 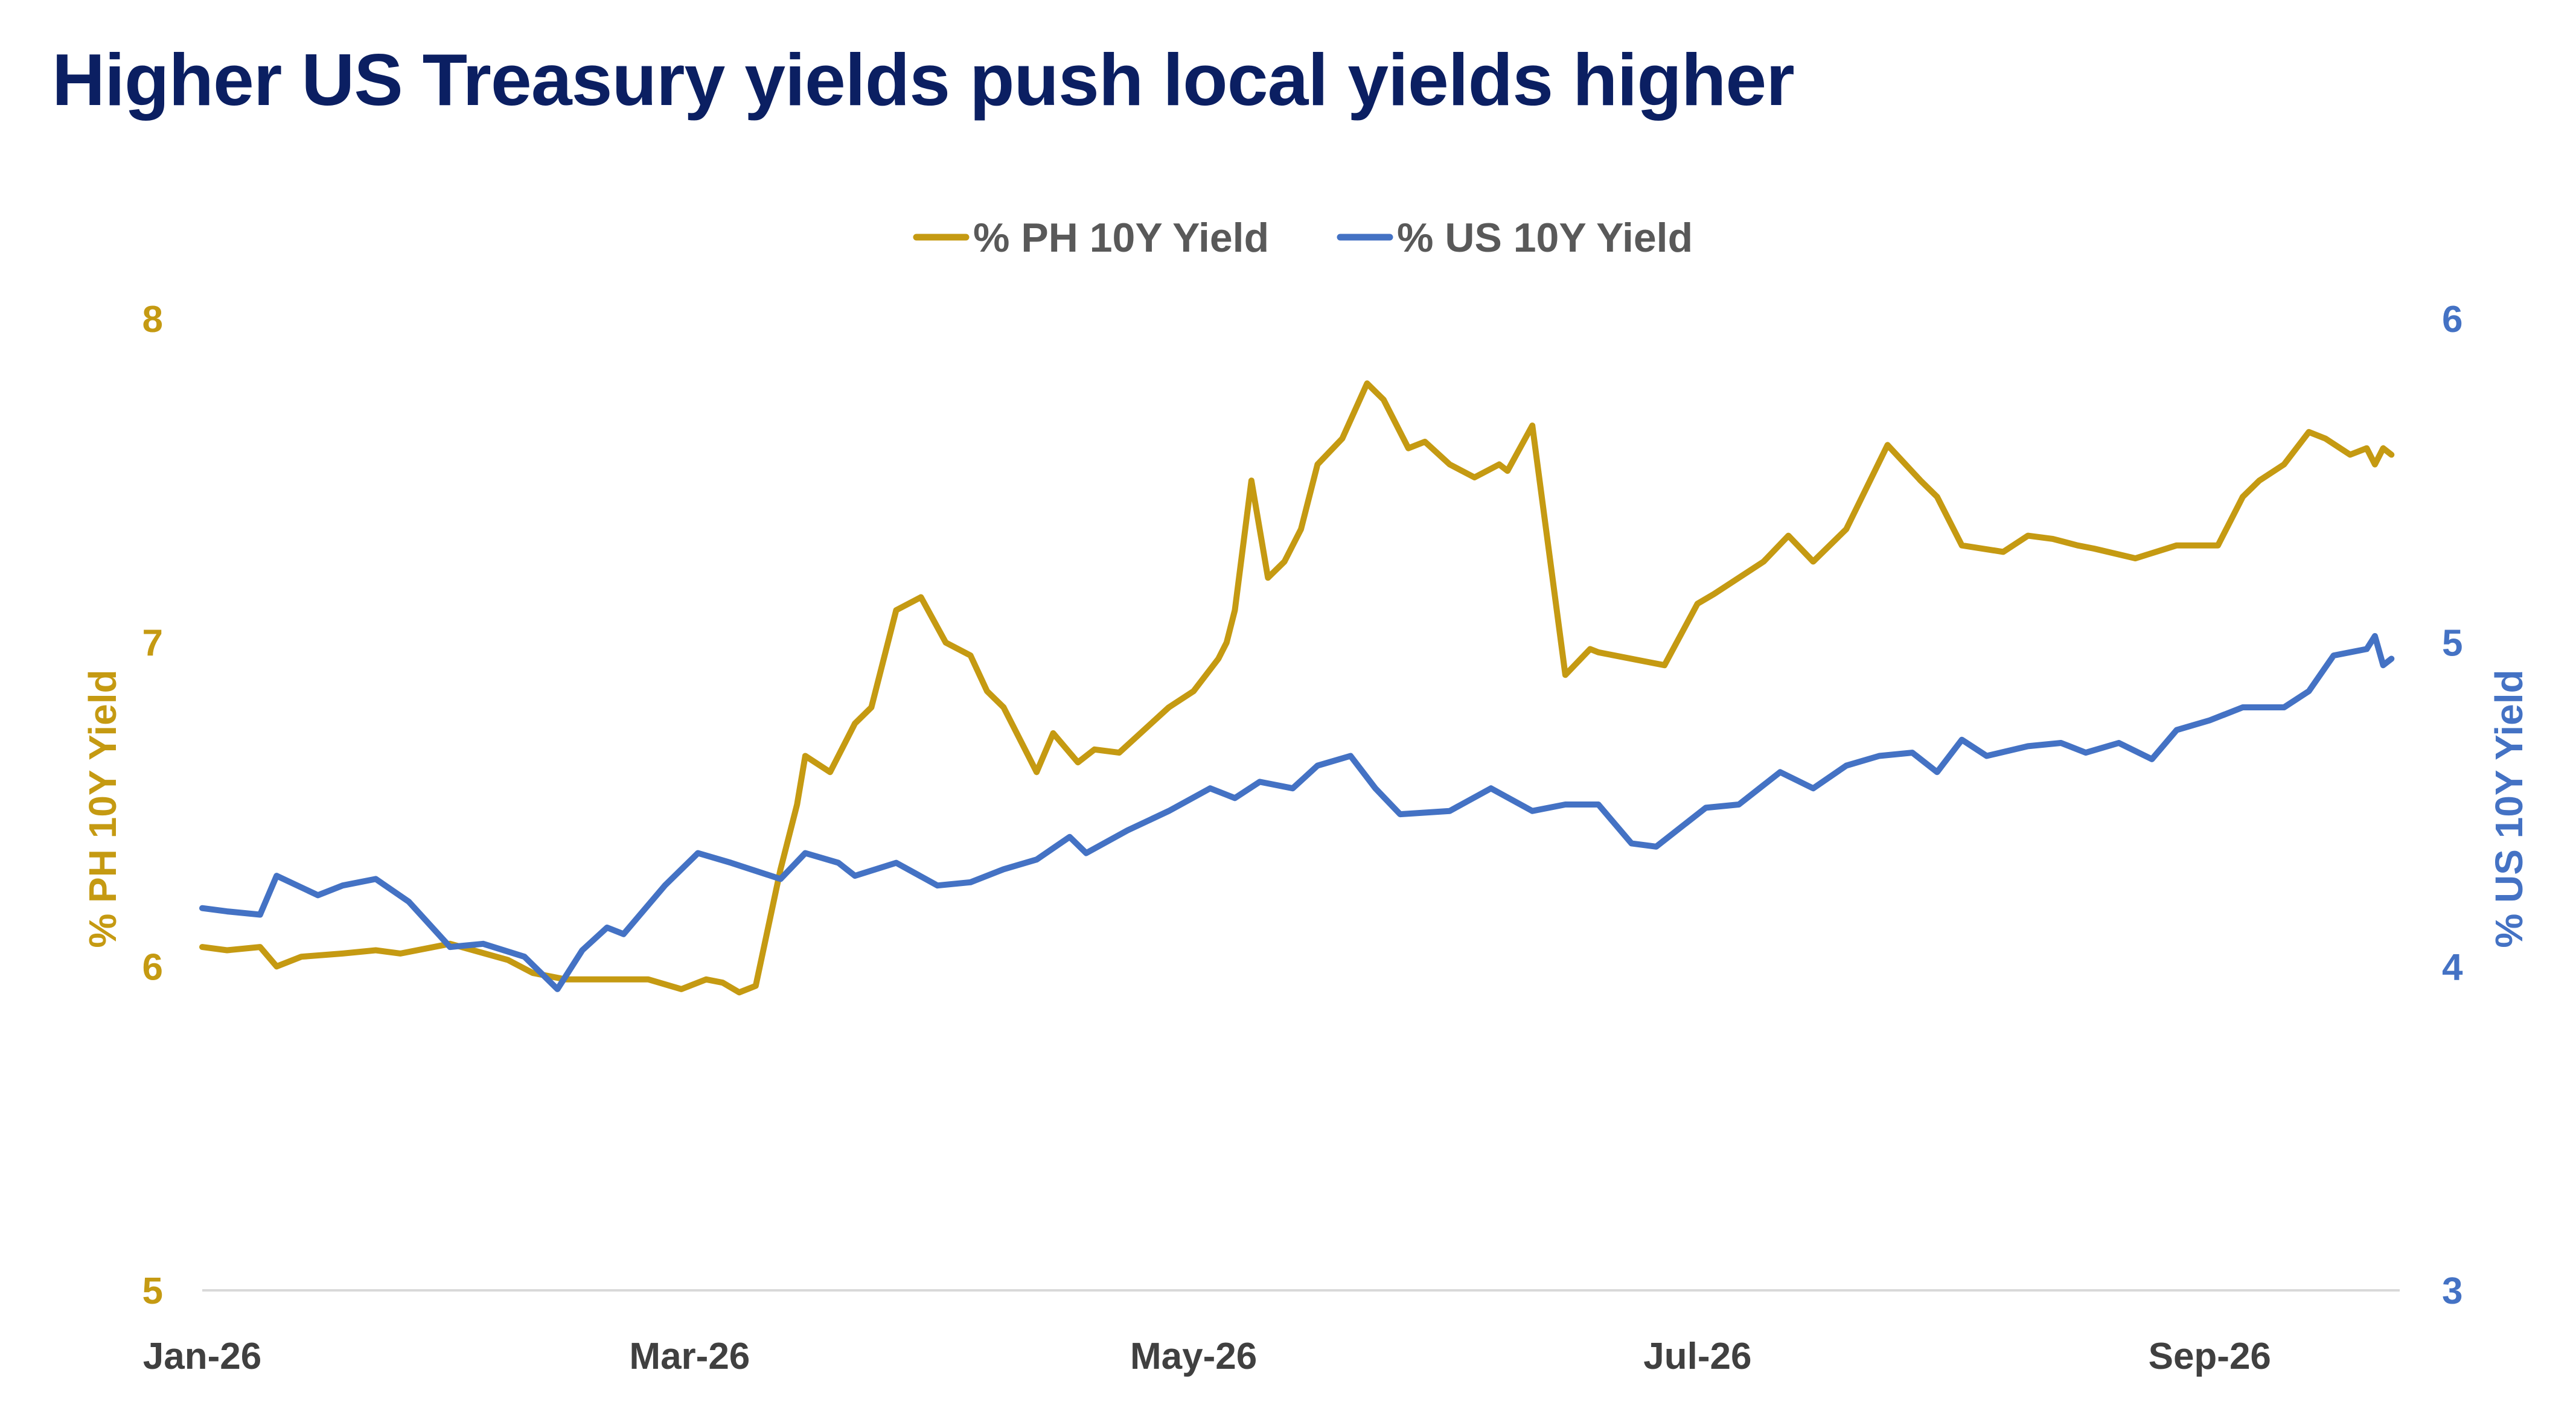 I want to click on y-left-tick-label: 6, so click(x=153, y=967).